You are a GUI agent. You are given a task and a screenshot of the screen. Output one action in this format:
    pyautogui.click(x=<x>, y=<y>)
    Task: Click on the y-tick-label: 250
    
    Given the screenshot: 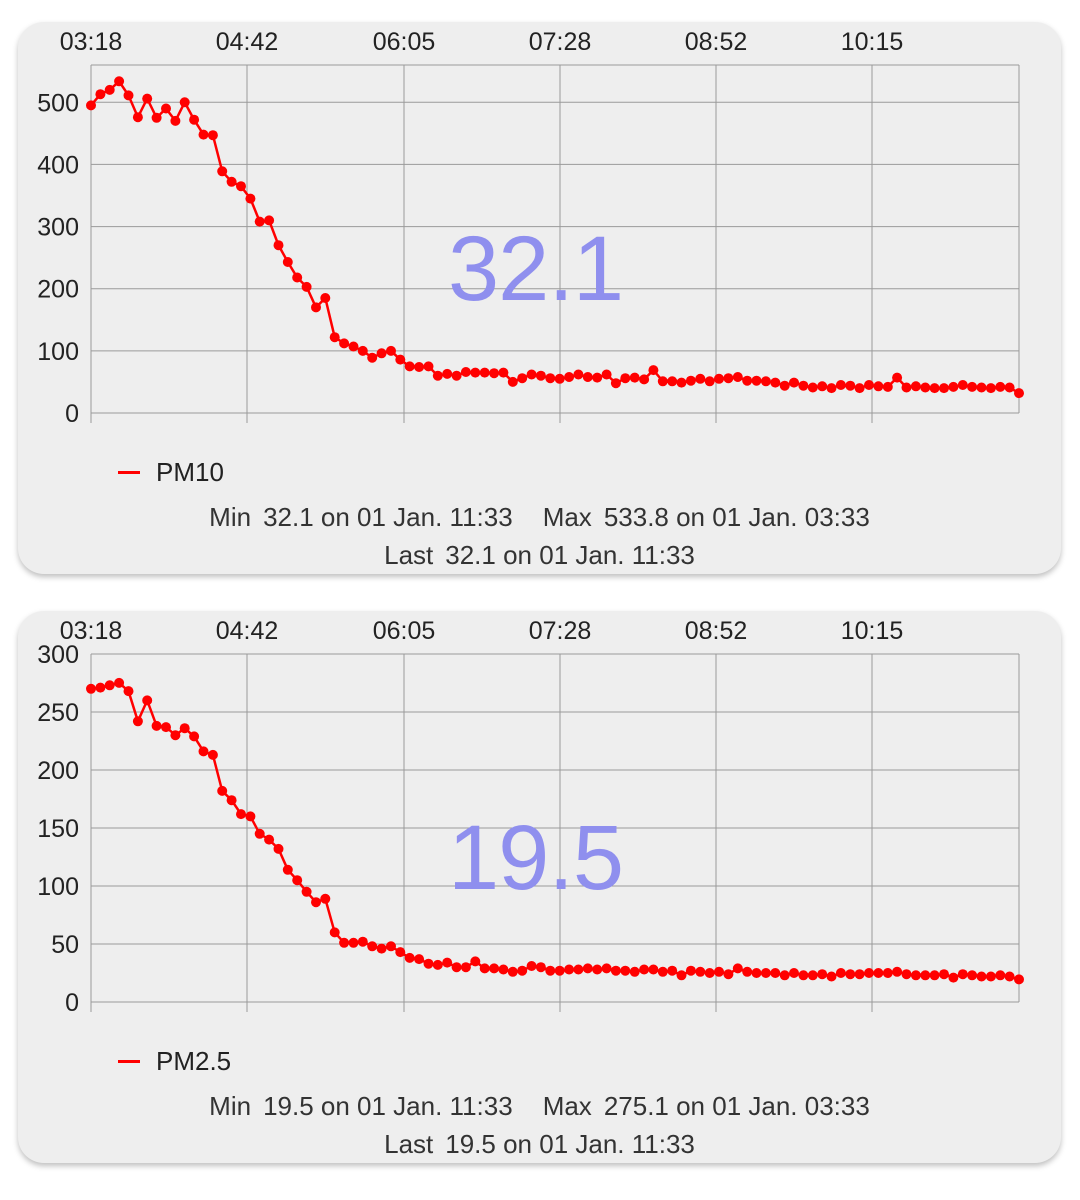 What is the action you would take?
    pyautogui.click(x=58, y=713)
    